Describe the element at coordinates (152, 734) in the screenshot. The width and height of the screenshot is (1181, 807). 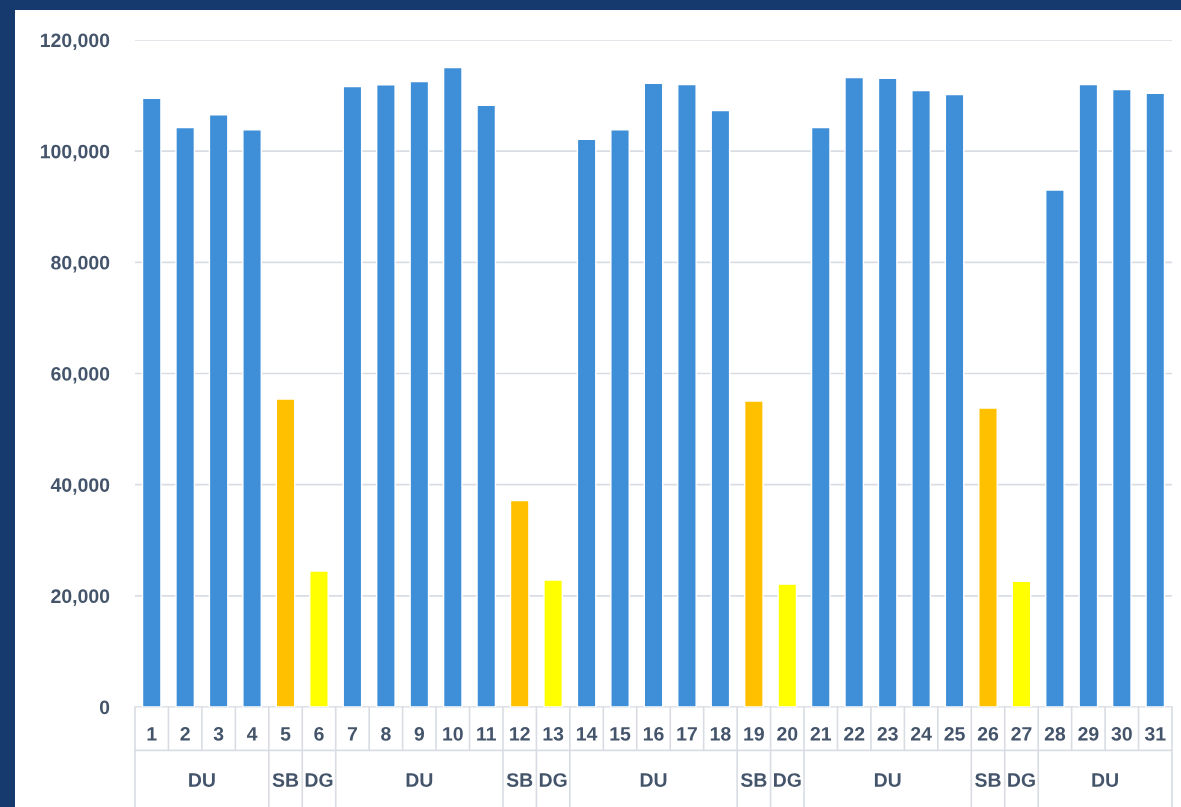
I see `x-tick-label: 1` at that location.